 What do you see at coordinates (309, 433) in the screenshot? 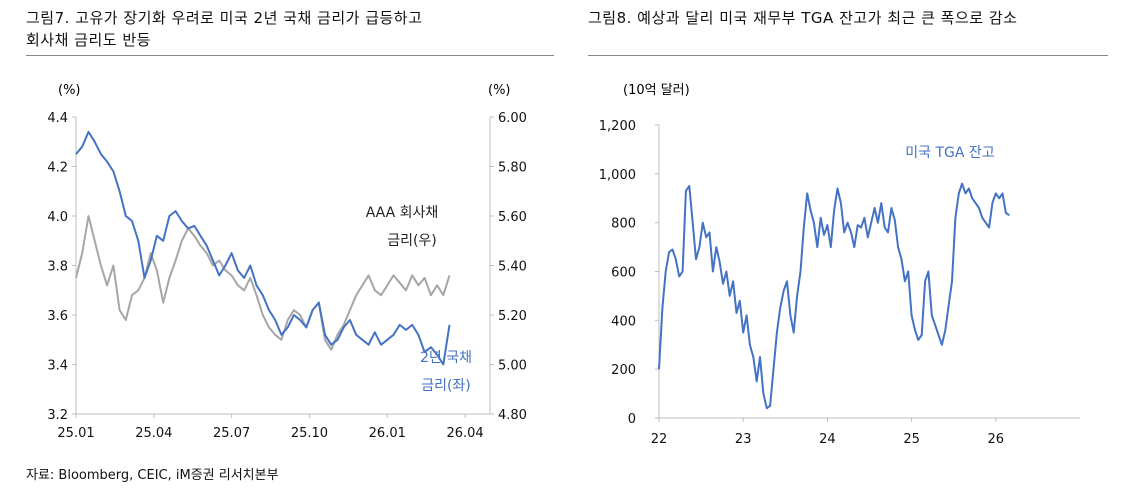
I see `x-tick-label: 25.10` at bounding box center [309, 433].